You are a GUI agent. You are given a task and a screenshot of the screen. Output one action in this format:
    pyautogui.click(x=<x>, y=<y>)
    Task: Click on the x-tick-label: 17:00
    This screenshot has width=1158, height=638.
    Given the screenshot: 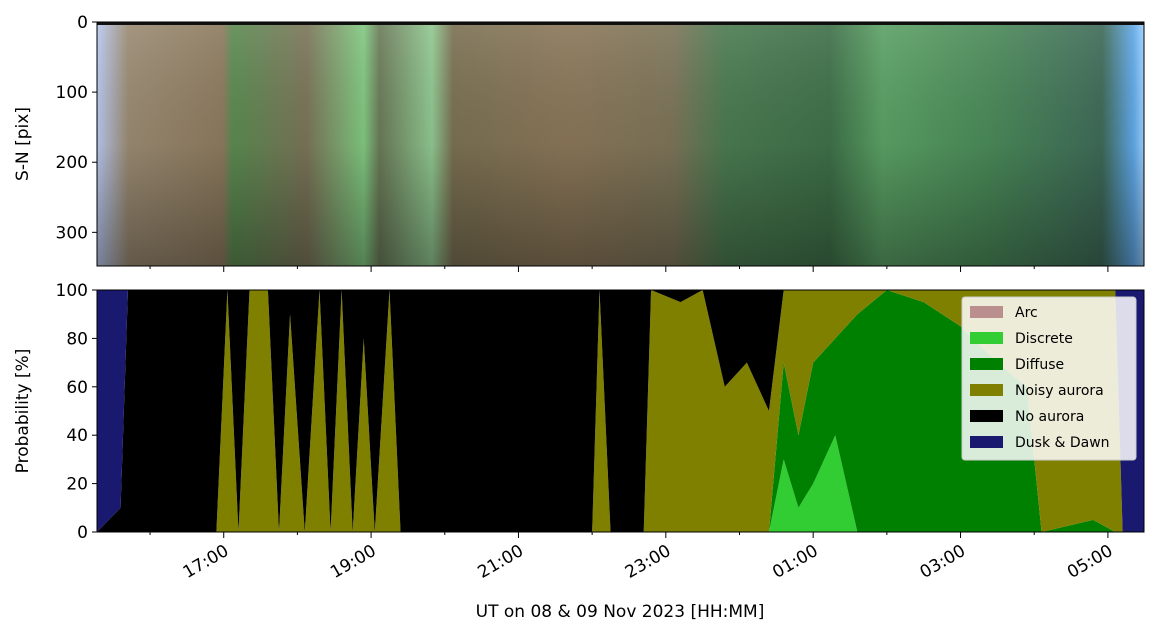 What is the action you would take?
    pyautogui.click(x=206, y=562)
    